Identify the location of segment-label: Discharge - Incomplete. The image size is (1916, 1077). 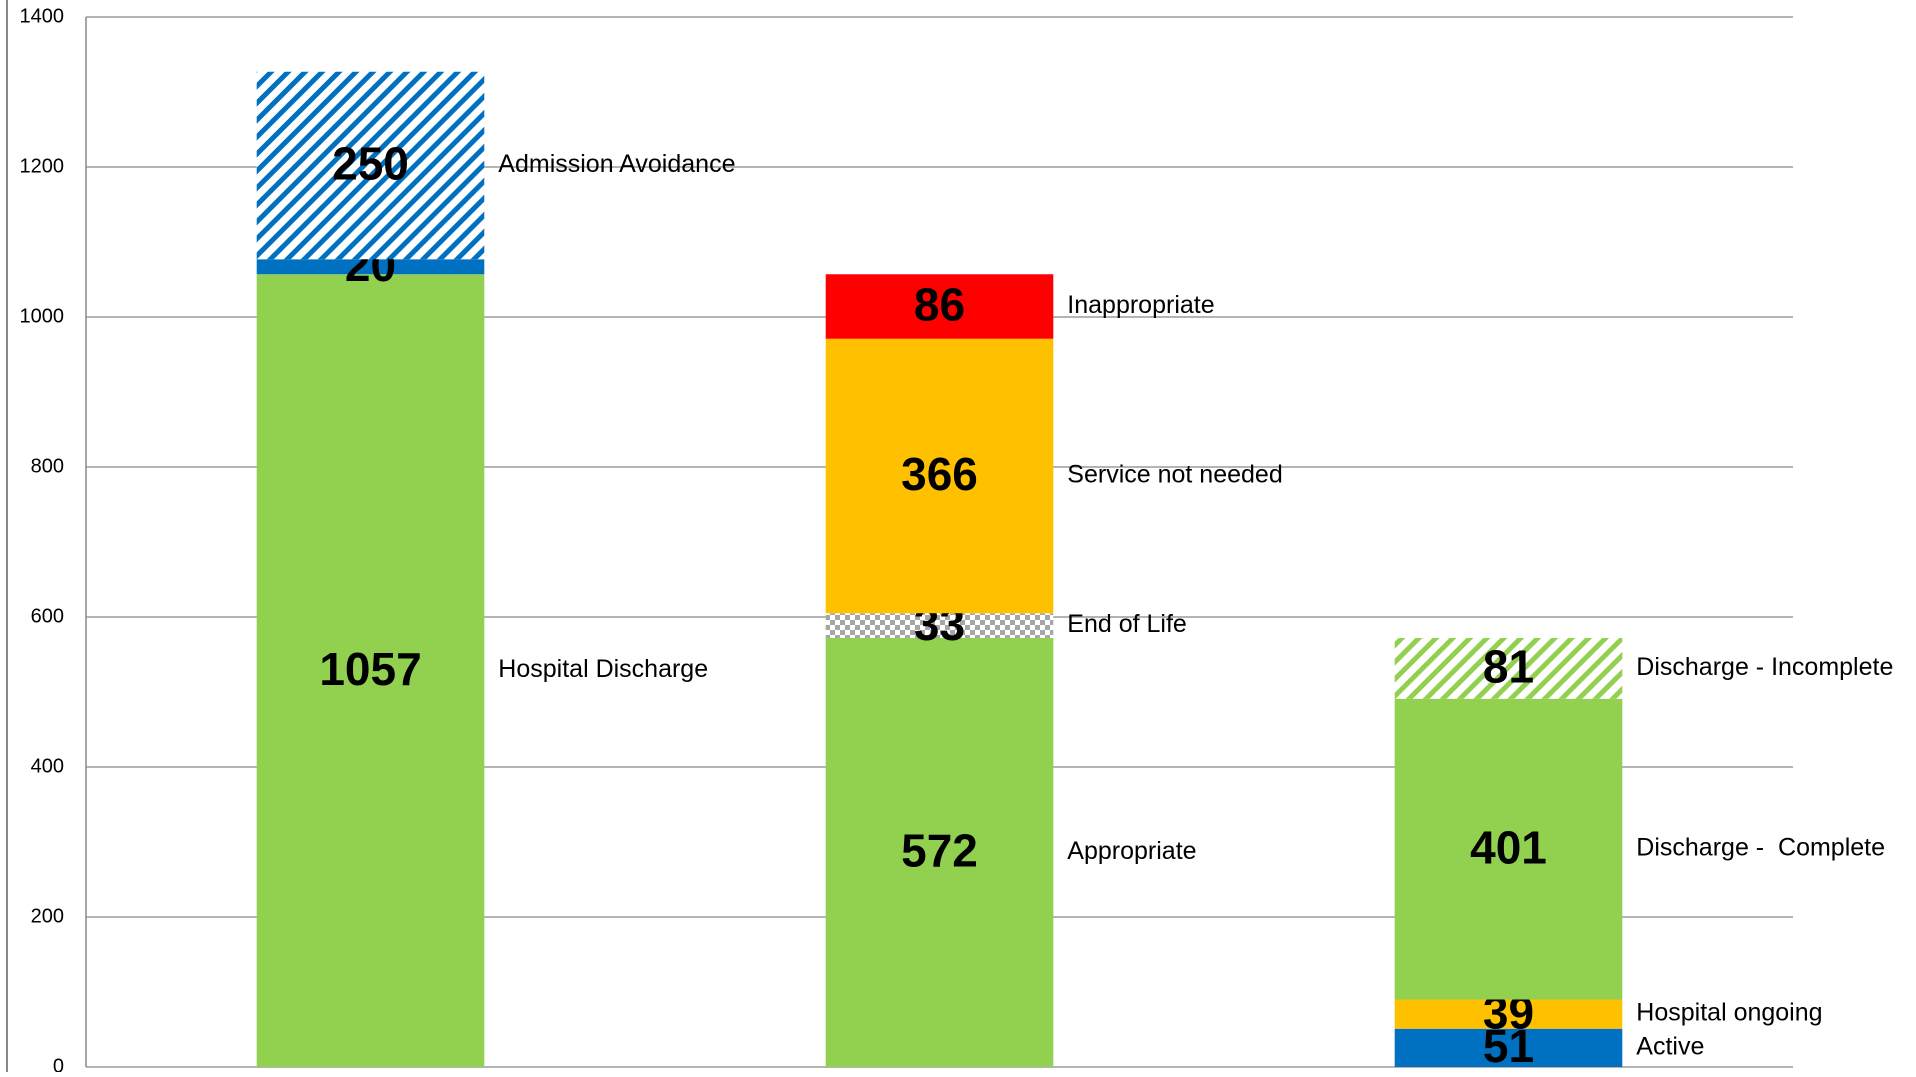
(1764, 667).